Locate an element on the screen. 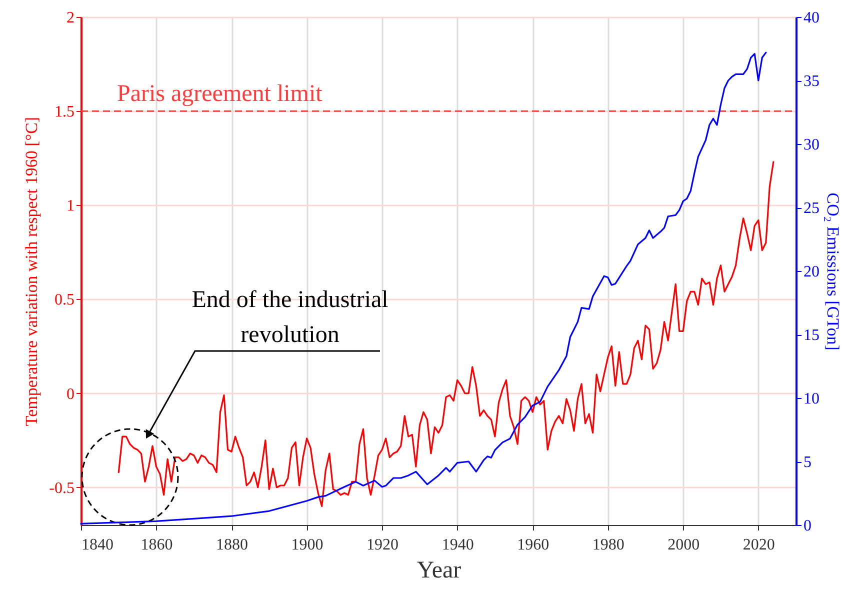  y-tick-label: 1.5 is located at coordinates (64, 112).